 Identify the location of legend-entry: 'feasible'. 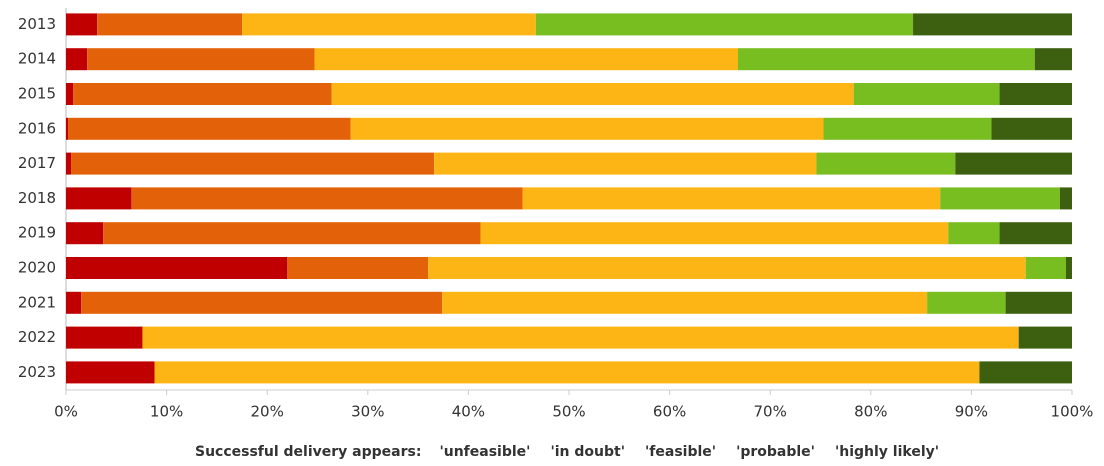
(680, 452).